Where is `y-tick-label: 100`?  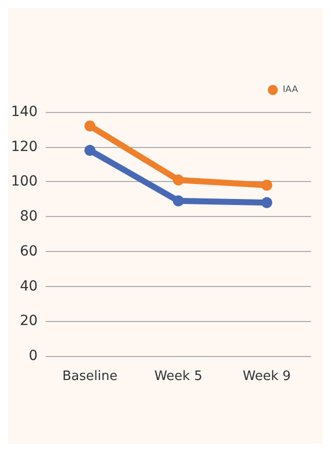
y-tick-label: 100 is located at coordinates (24, 182).